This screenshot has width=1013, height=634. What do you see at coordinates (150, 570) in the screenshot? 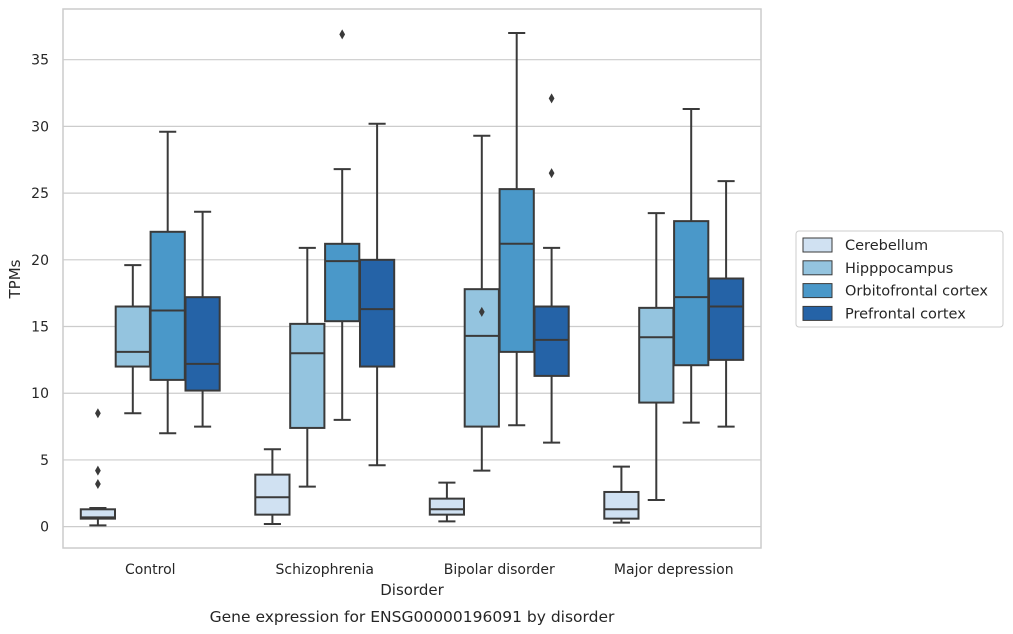
I see `x-tick-label: Control` at bounding box center [150, 570].